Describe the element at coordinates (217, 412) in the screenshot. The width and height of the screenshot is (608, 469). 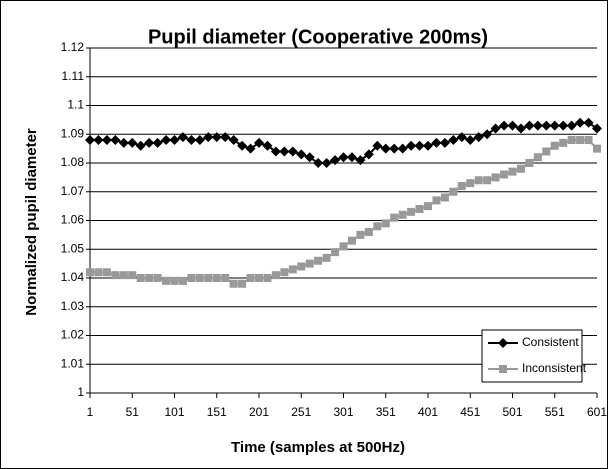
I see `x-tick-label: 151` at that location.